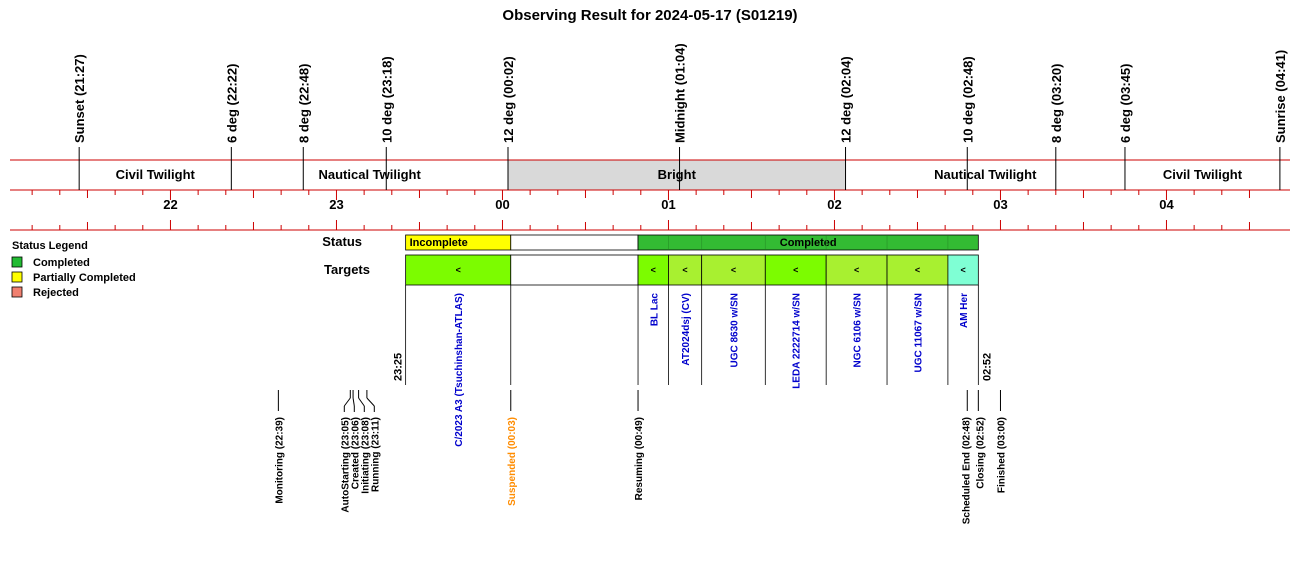 The height and width of the screenshot is (565, 1300). Describe the element at coordinates (508, 99) in the screenshot. I see `twilight-event-label: 12 deg (00:02)` at that location.